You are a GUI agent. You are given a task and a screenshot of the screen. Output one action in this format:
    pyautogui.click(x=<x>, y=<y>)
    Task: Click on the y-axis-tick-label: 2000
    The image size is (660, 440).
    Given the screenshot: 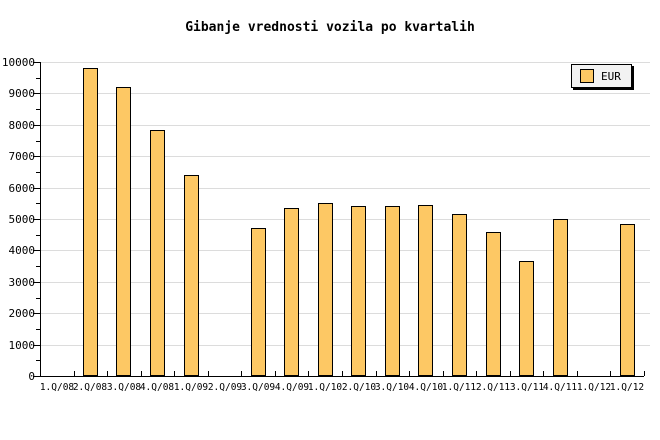 What is the action you would take?
    pyautogui.click(x=22, y=313)
    